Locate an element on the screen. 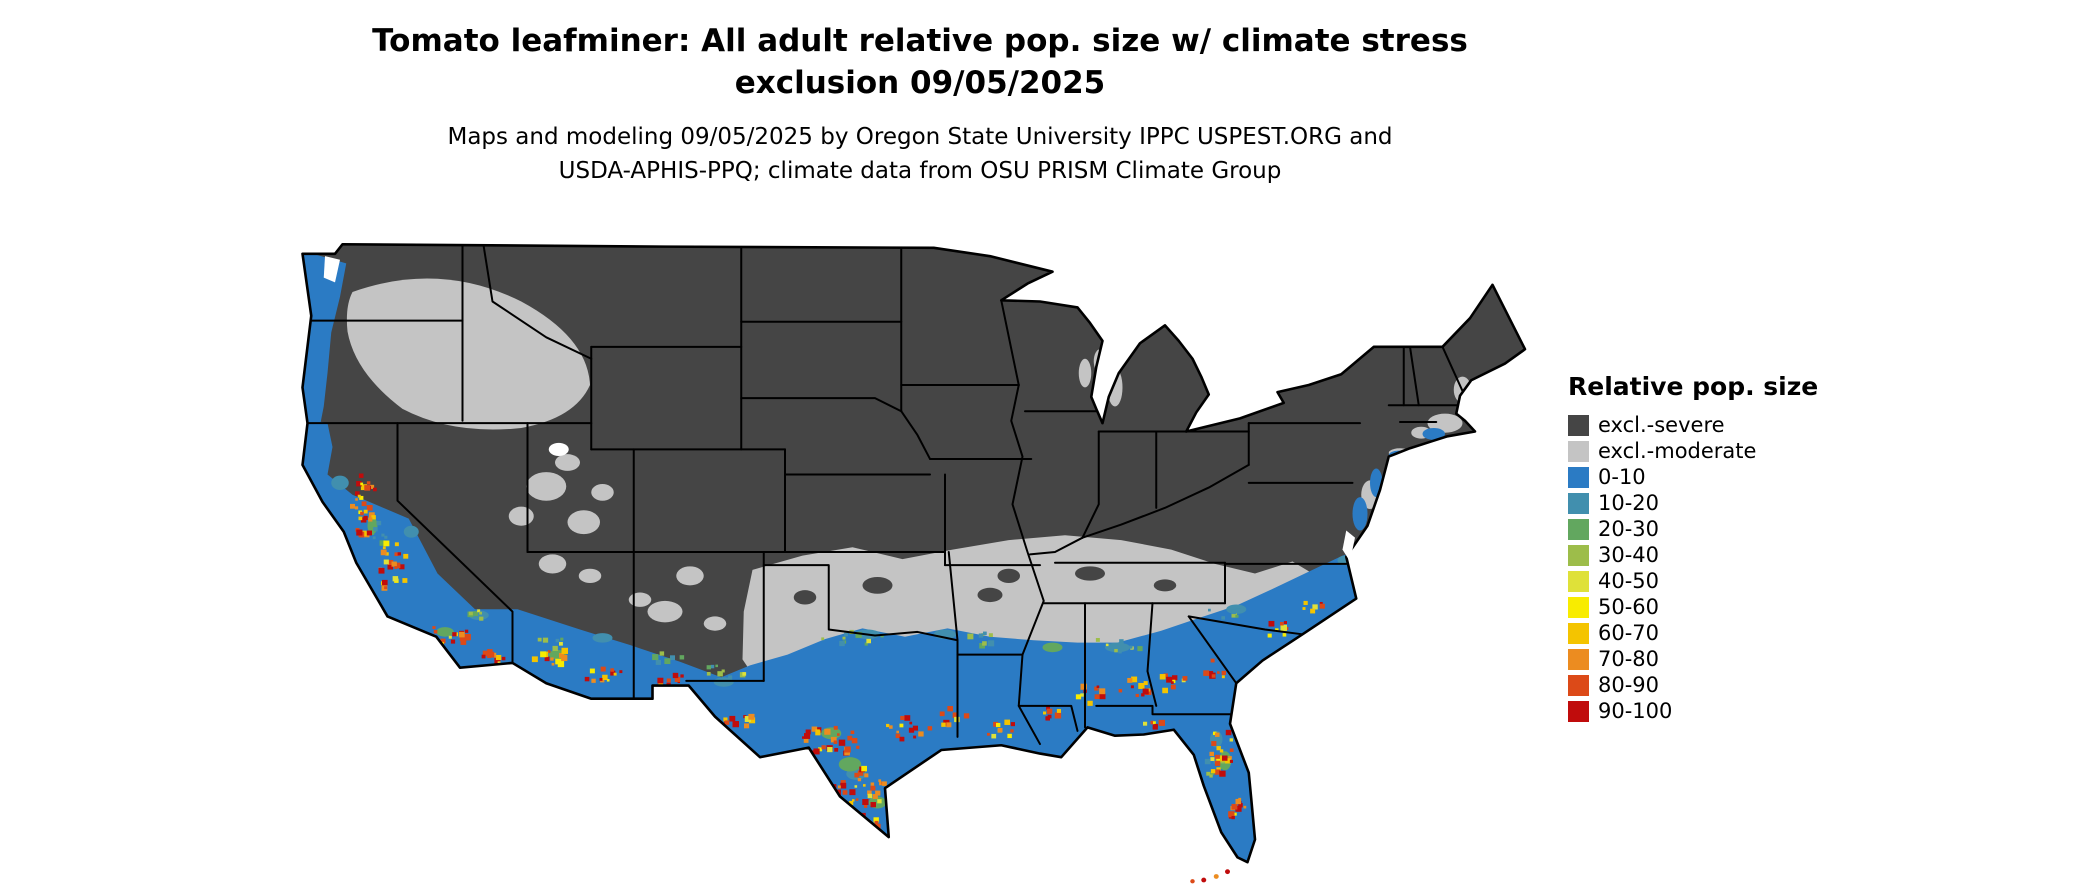  legend-item: 90-100 is located at coordinates (1698, 711).